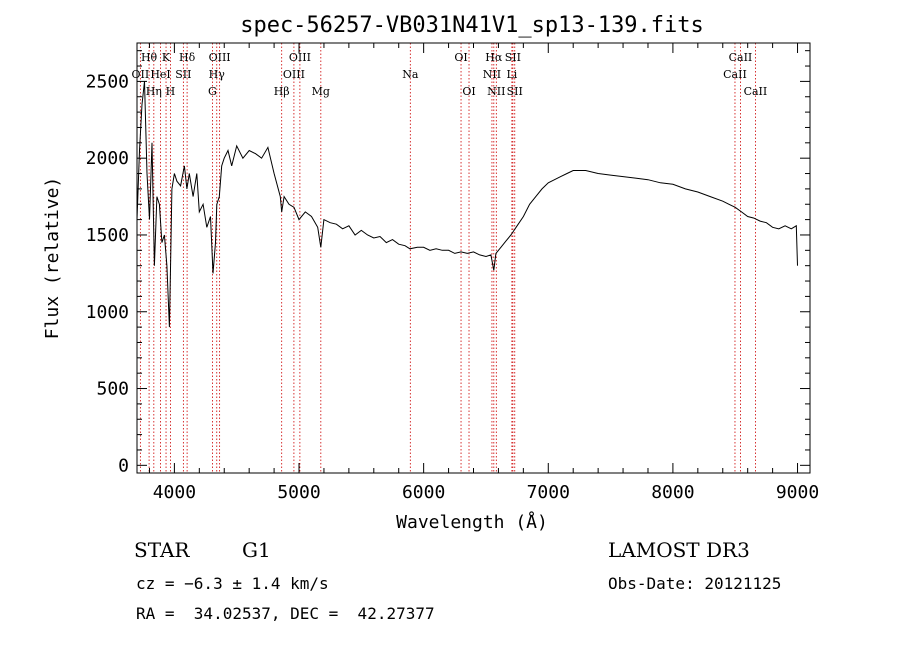  What do you see at coordinates (298, 492) in the screenshot?
I see `x-tick-label: 5000` at bounding box center [298, 492].